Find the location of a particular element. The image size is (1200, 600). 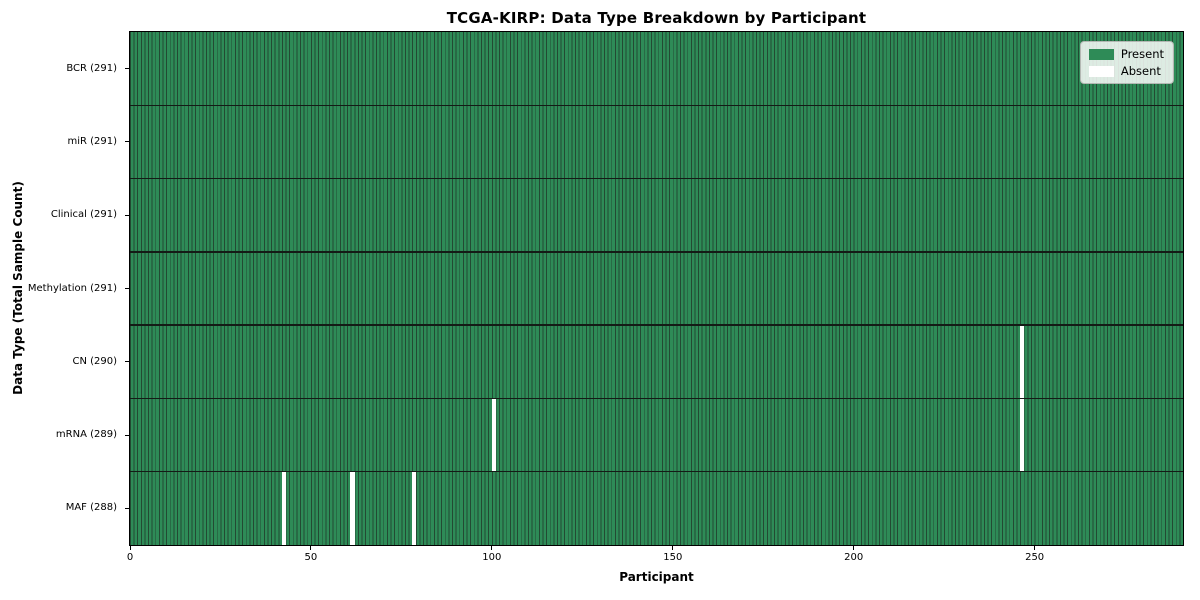

row-methylation is located at coordinates (656, 288).